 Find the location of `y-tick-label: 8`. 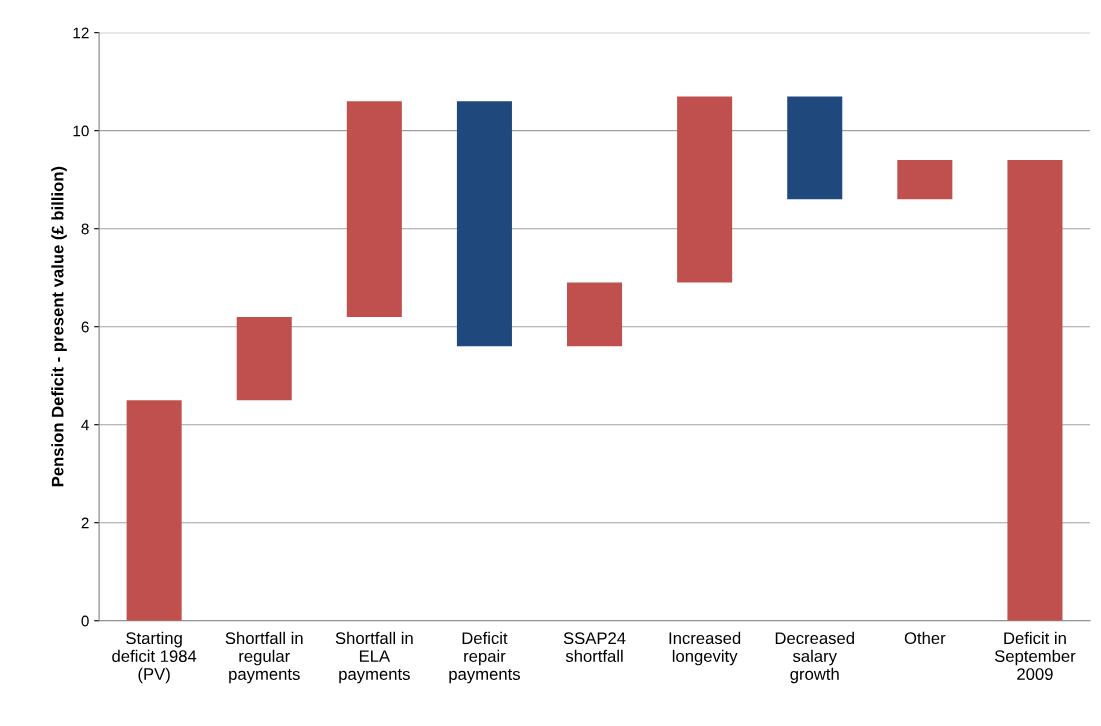

y-tick-label: 8 is located at coordinates (85, 229).